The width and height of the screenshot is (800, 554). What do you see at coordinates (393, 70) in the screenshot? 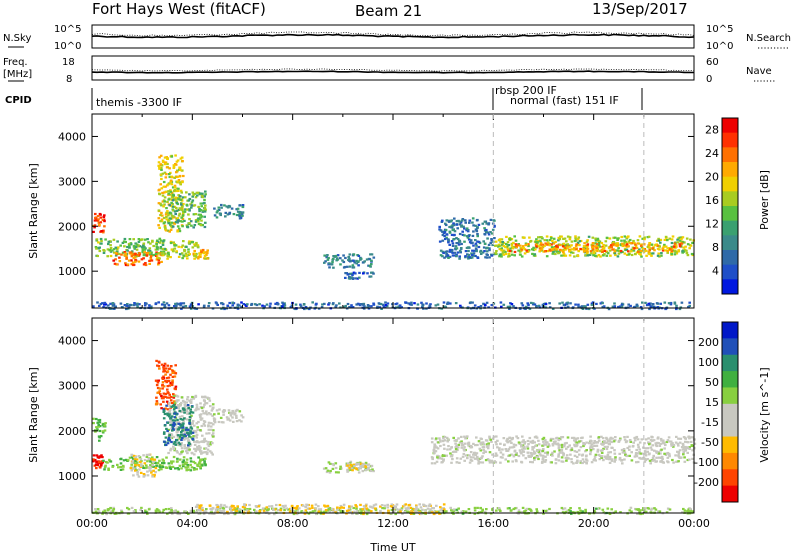
I see `nave-trace` at bounding box center [393, 70].